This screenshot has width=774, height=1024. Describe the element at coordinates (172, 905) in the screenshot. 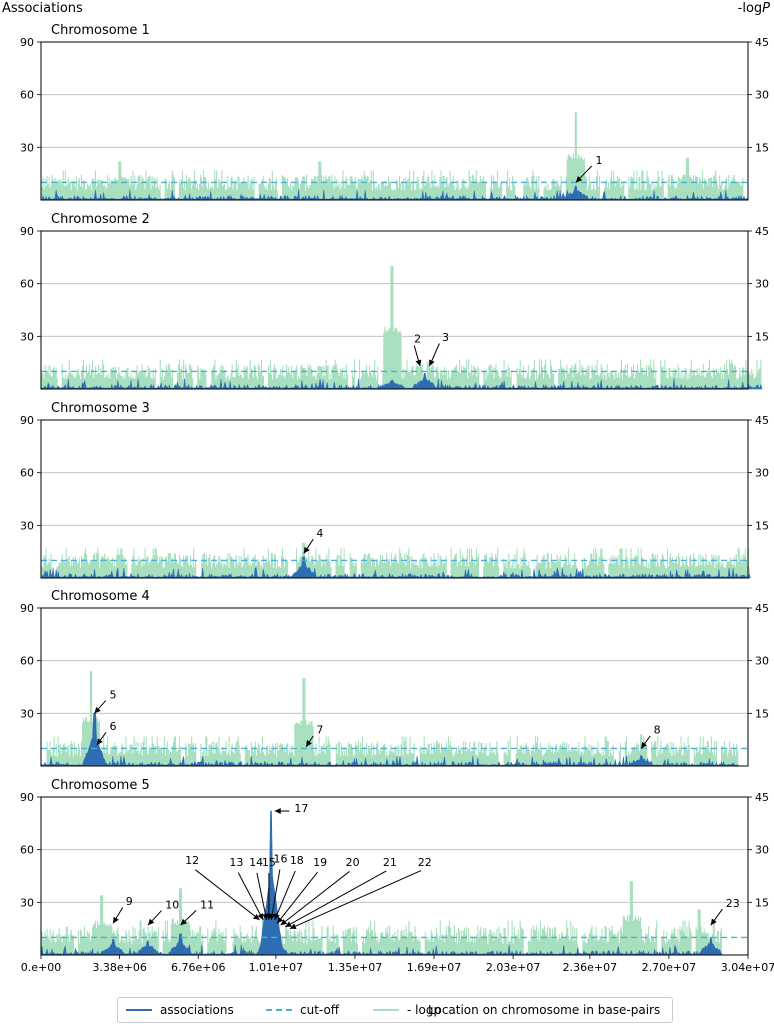

I see `annotation-label: 10` at that location.